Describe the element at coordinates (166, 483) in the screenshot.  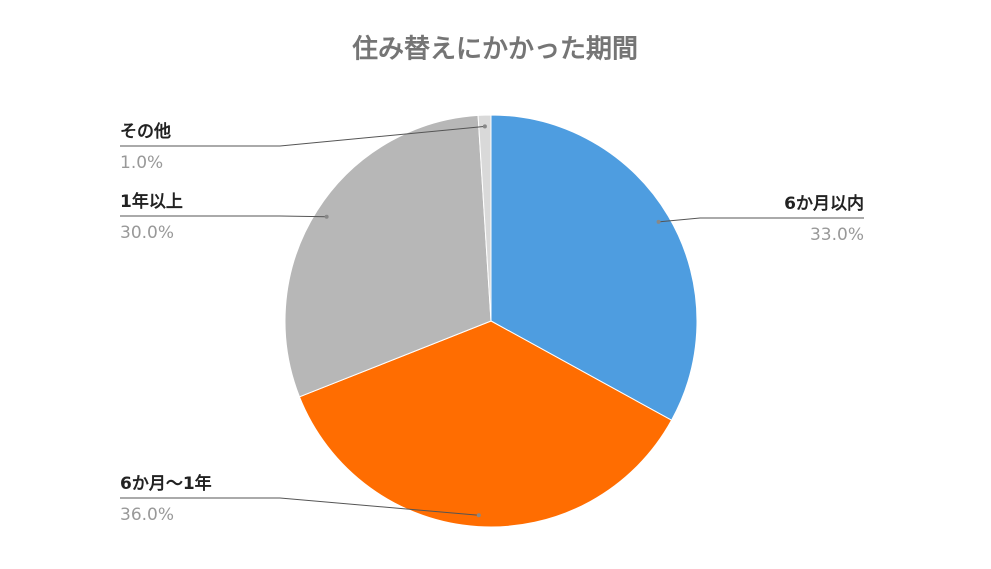
I see `slice-label: 6か月〜1年` at that location.